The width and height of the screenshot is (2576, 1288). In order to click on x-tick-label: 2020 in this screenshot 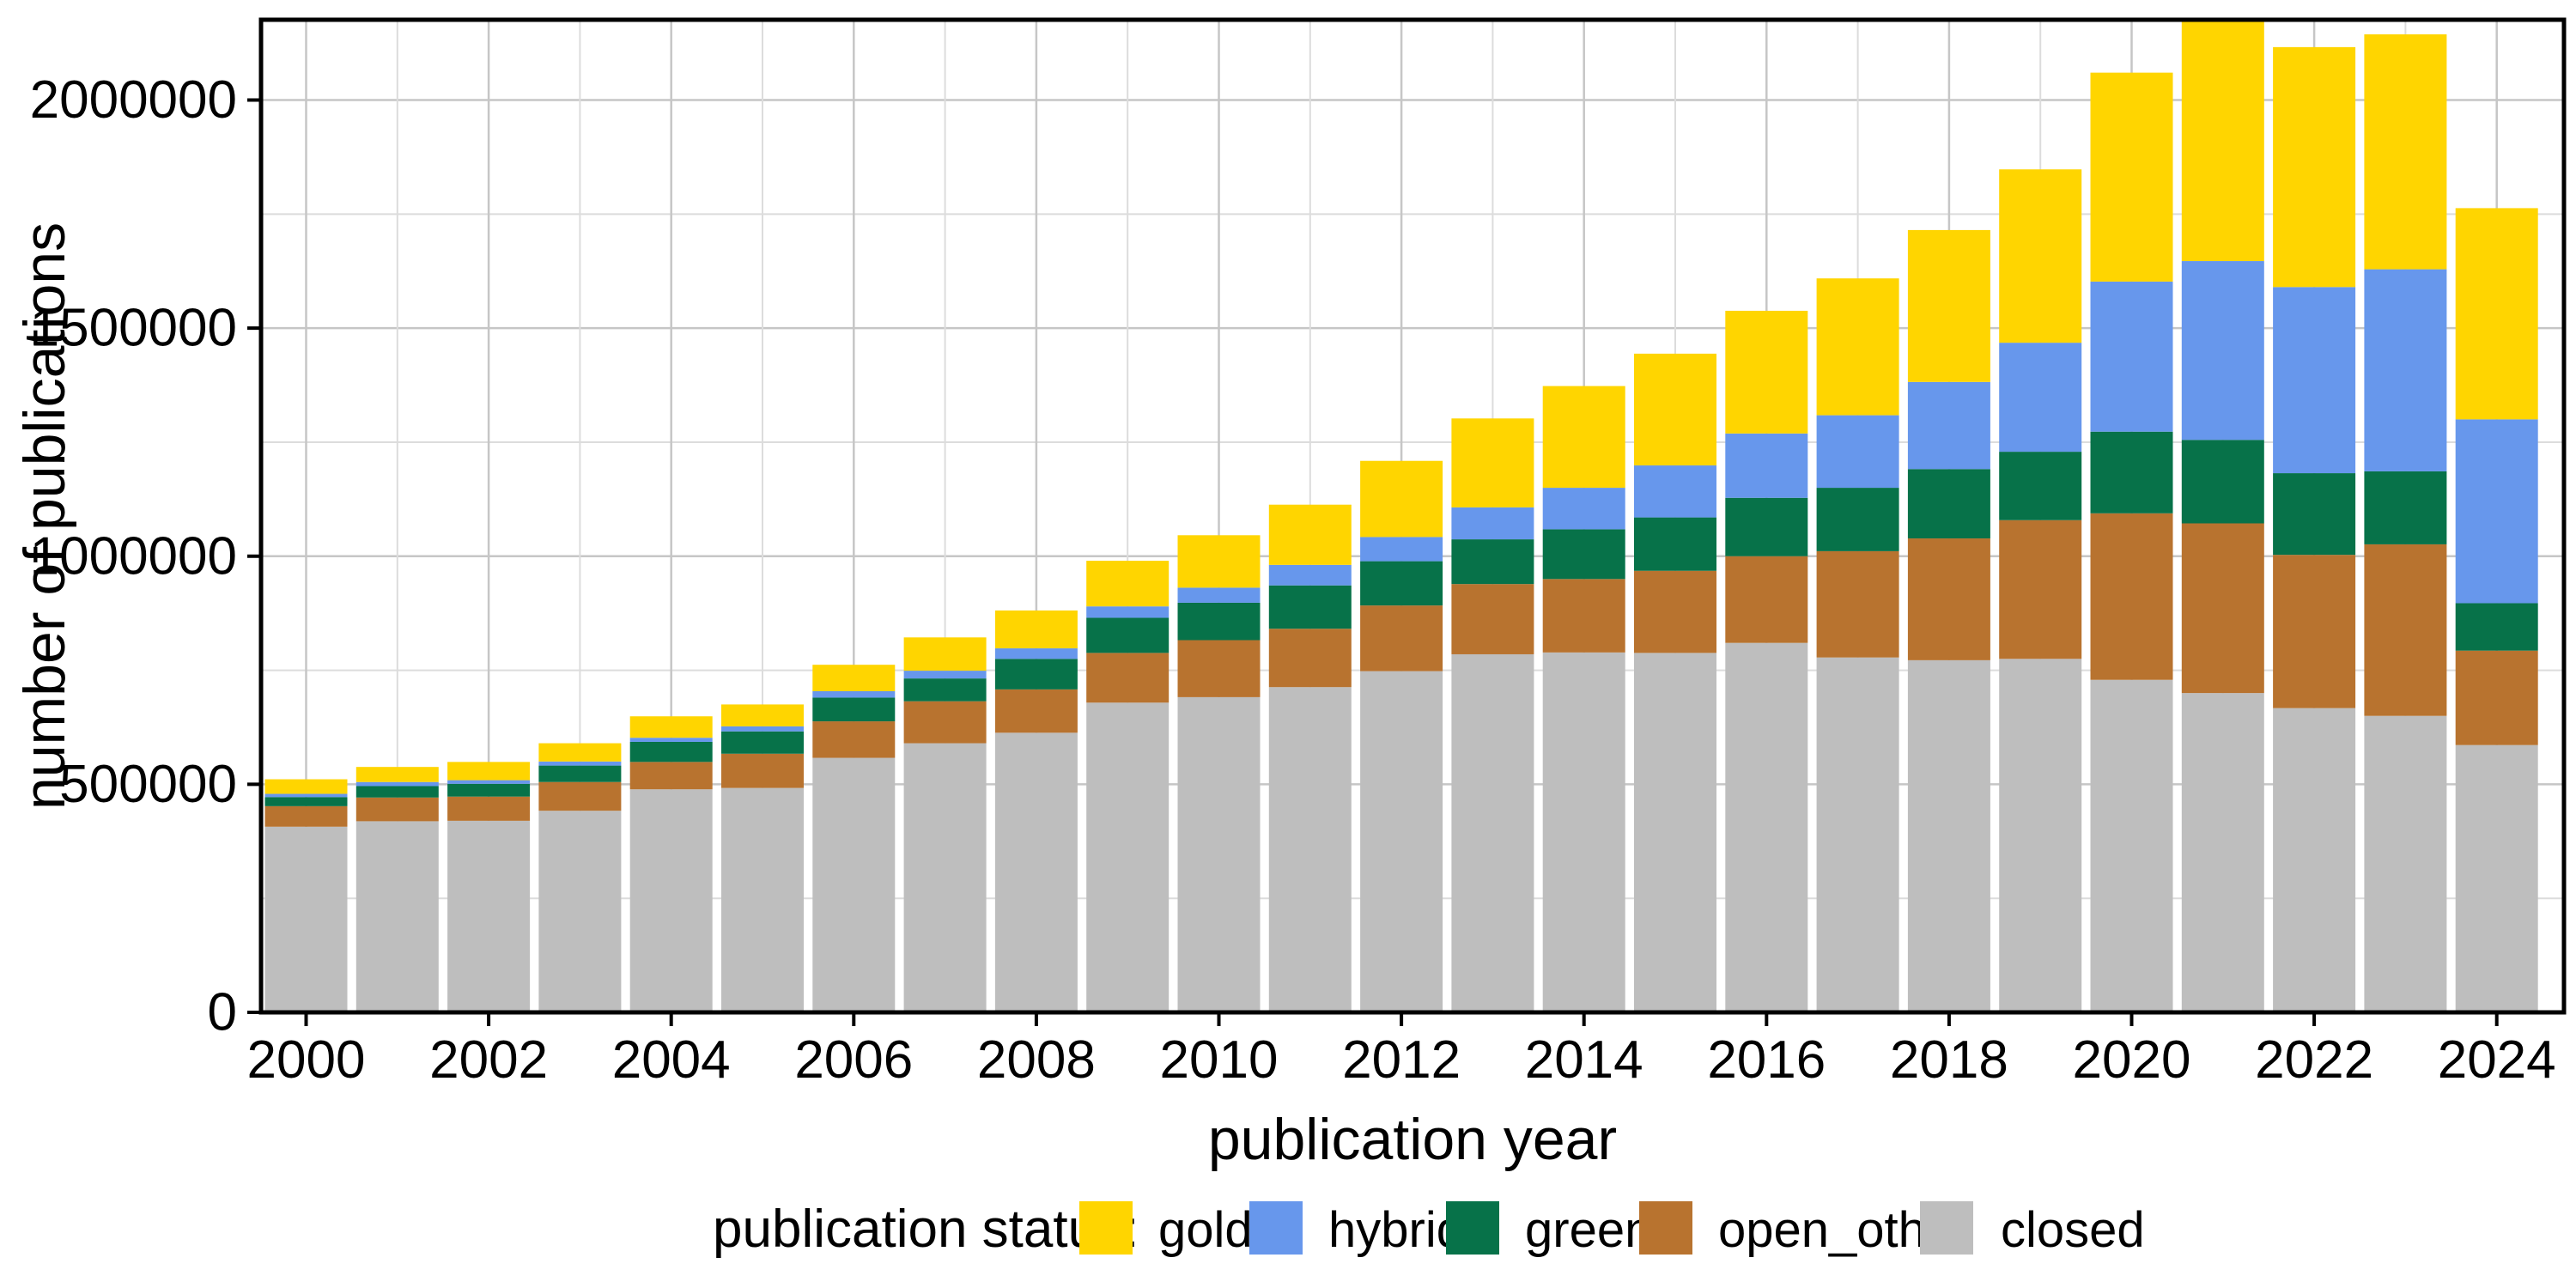, I will do `click(2132, 1060)`.